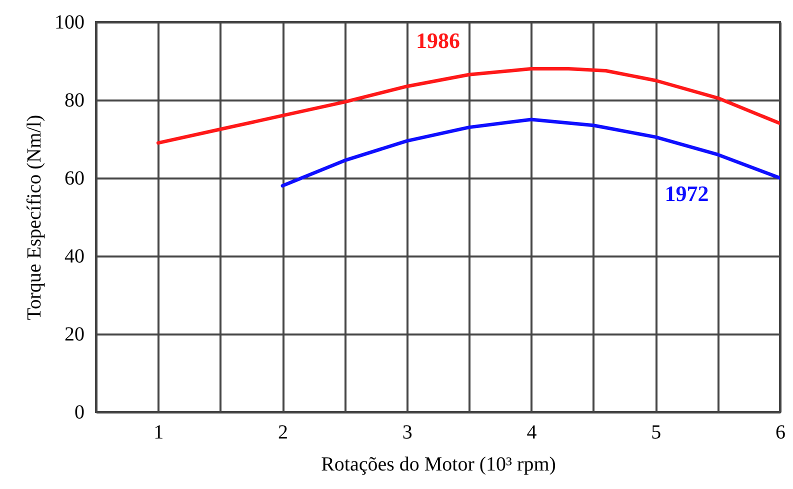  I want to click on y-tick-label: 0, so click(79, 413).